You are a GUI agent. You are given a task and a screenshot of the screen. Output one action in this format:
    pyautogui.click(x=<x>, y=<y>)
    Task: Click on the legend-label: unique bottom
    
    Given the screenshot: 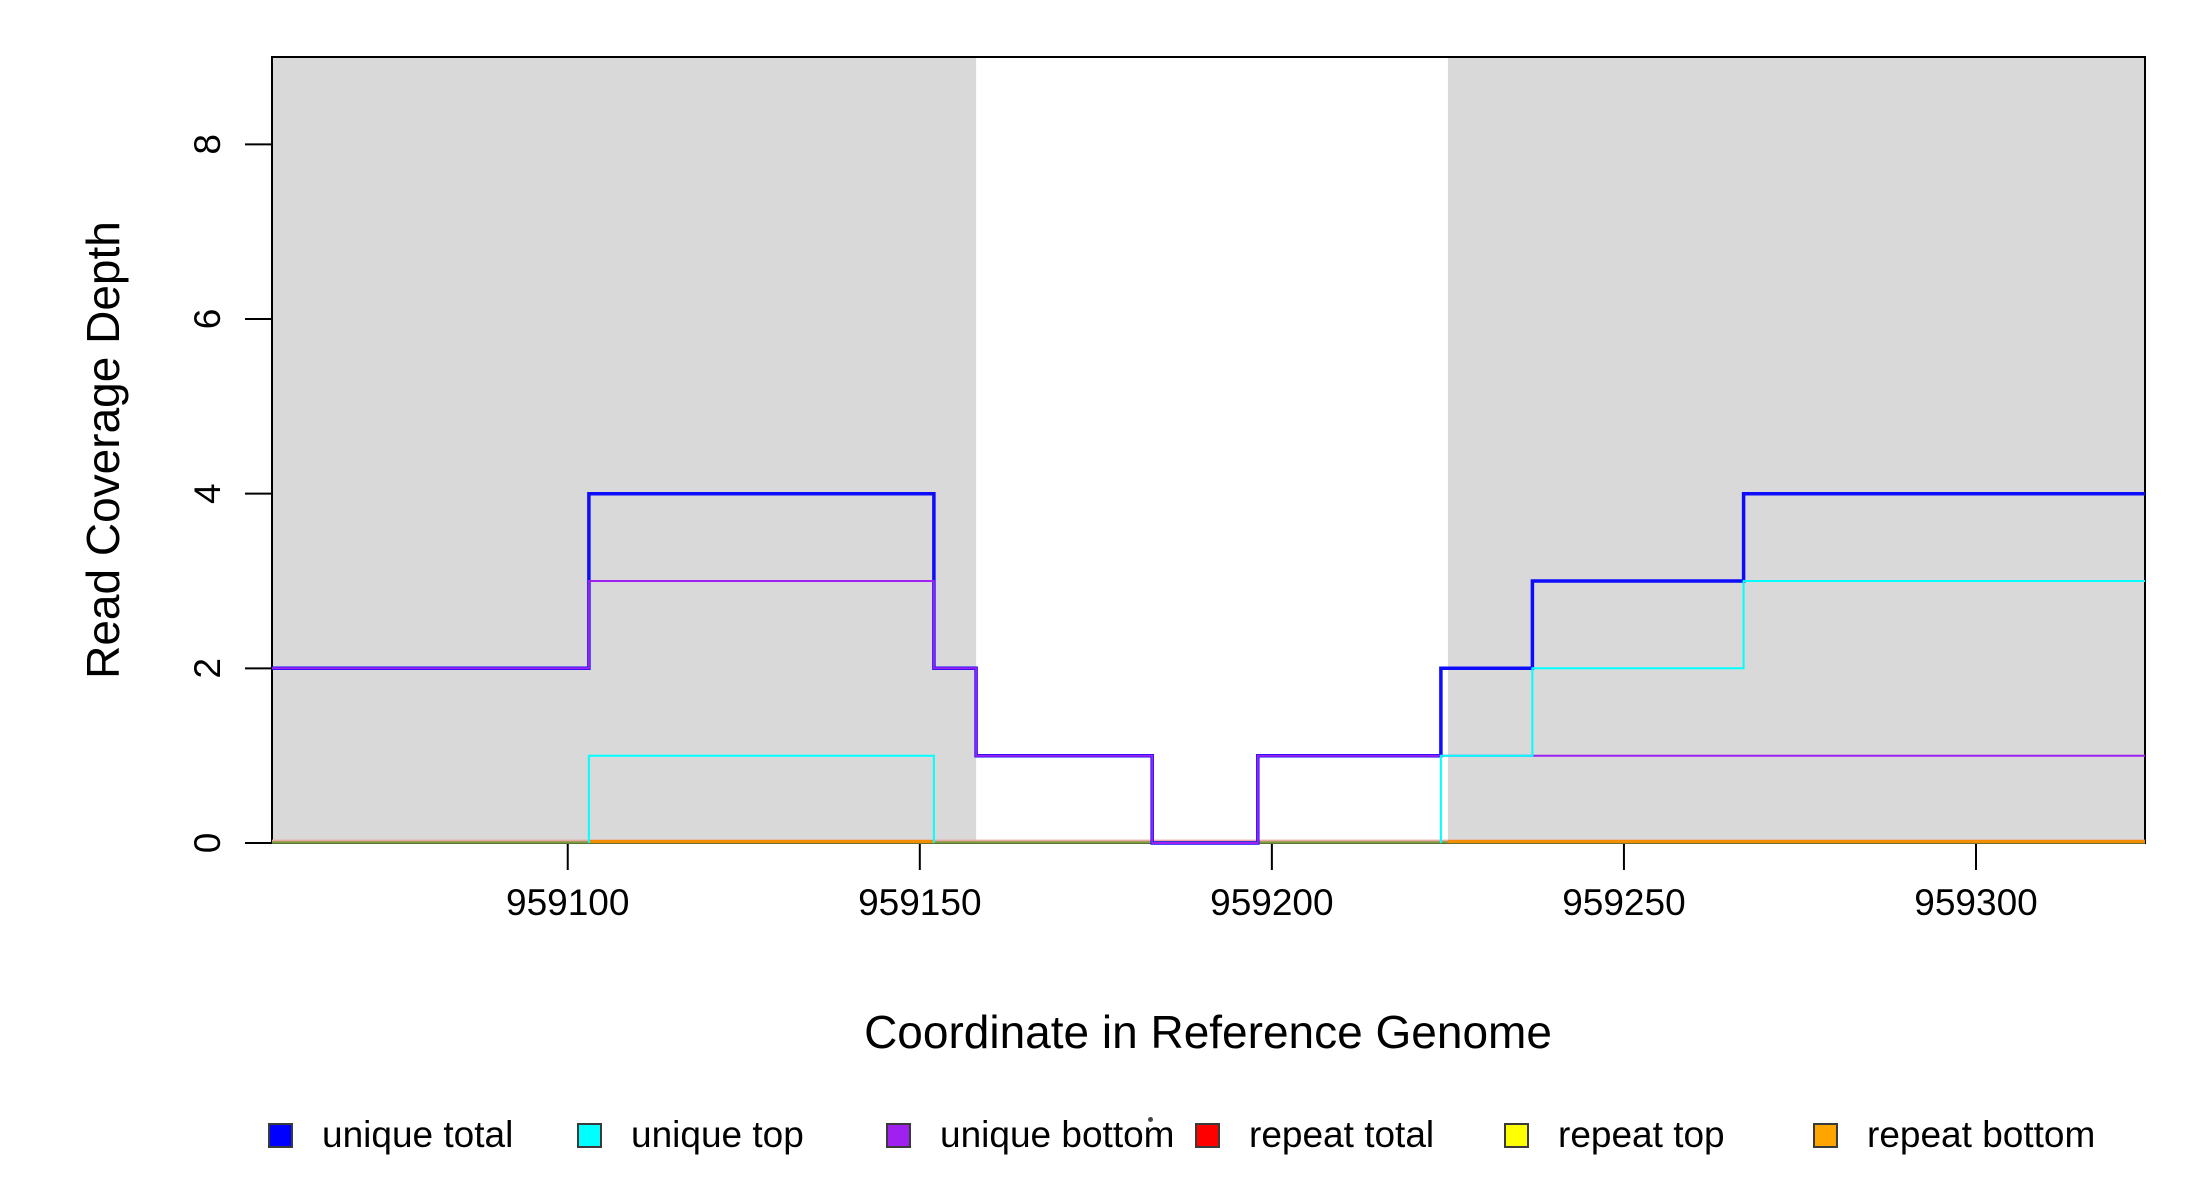 What is the action you would take?
    pyautogui.click(x=1057, y=1134)
    